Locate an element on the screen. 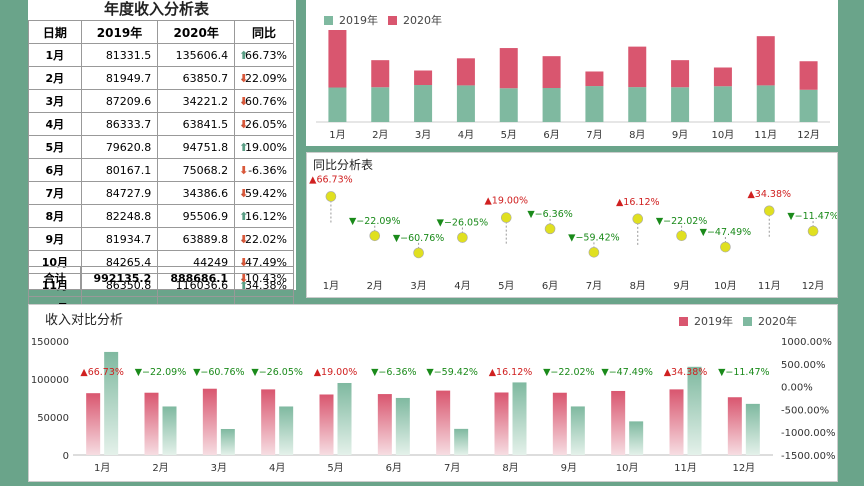 This screenshot has width=864, height=486. table-row: 5月 79620.8 94751.8 ⬆ 19.00% is located at coordinates (161, 147).